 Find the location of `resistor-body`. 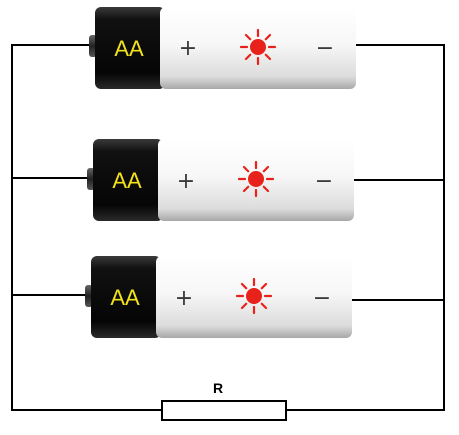

resistor-body is located at coordinates (224, 410).